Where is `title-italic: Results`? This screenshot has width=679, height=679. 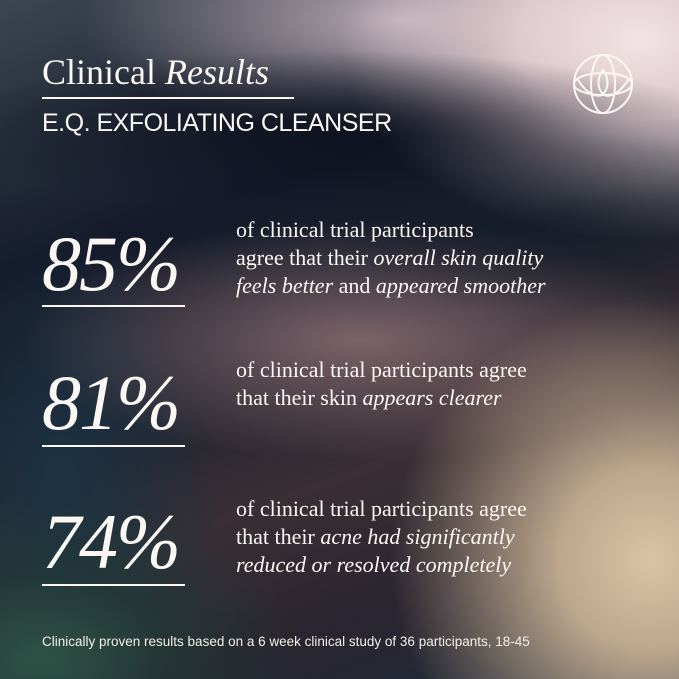 title-italic: Results is located at coordinates (216, 72).